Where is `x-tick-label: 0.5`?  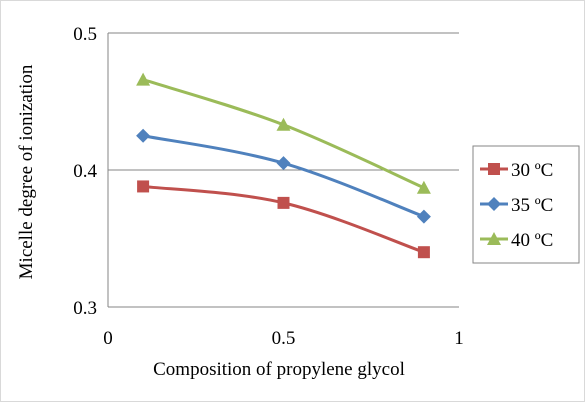 x-tick-label: 0.5 is located at coordinates (284, 338).